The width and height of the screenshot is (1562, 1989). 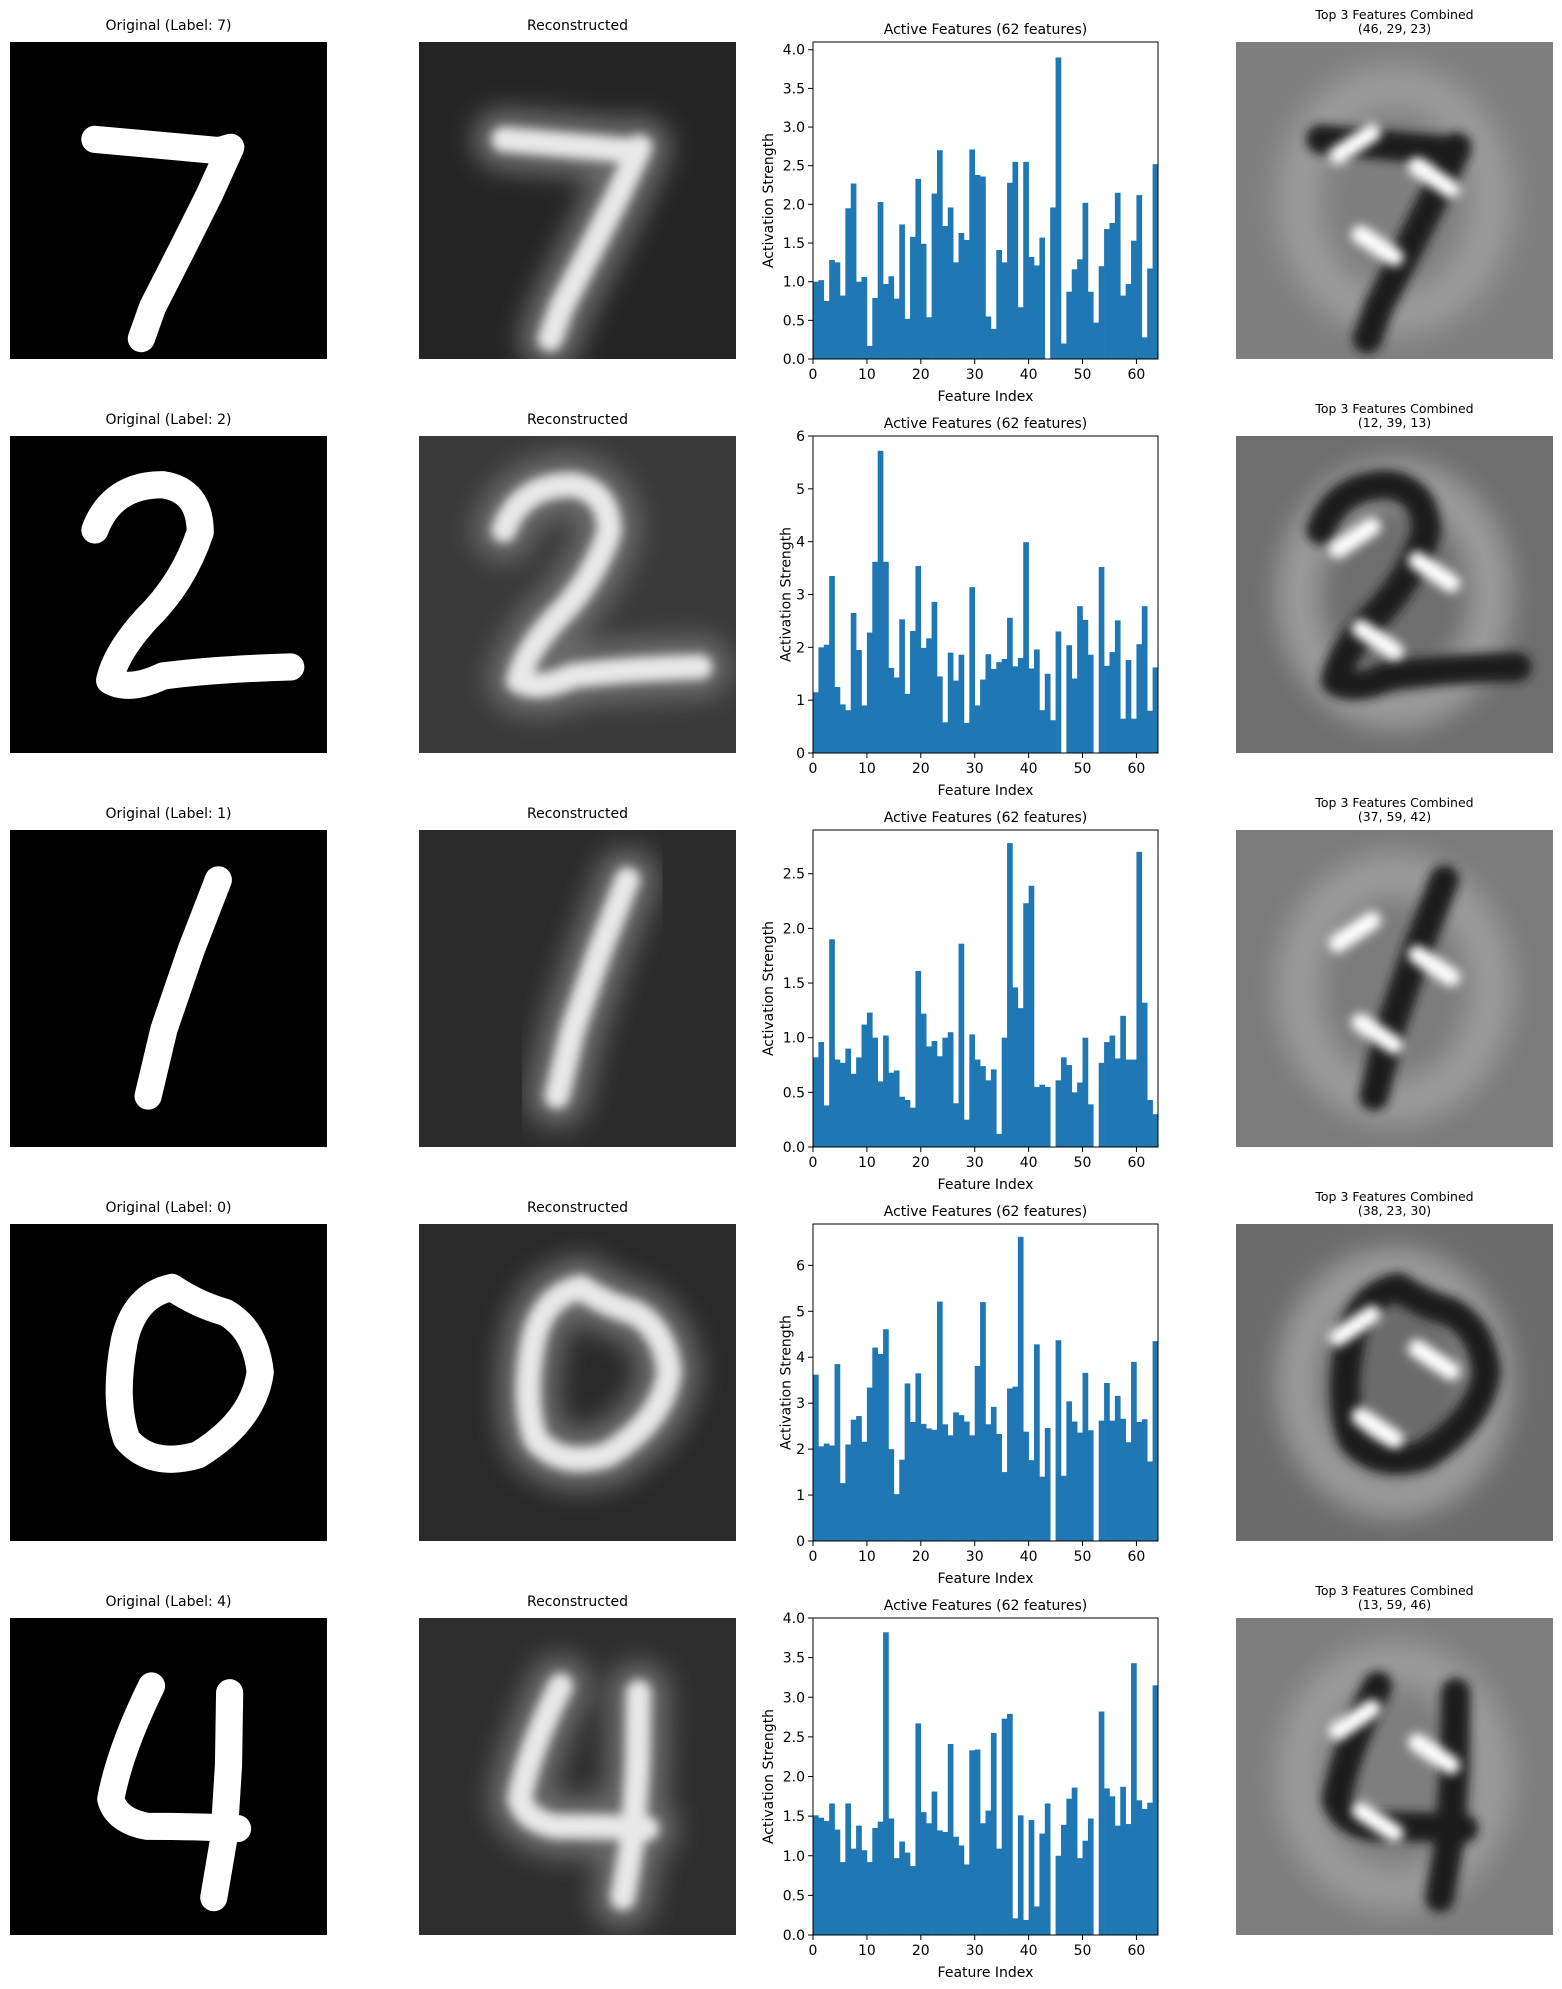 I want to click on y-tick-label: 3, so click(x=800, y=596).